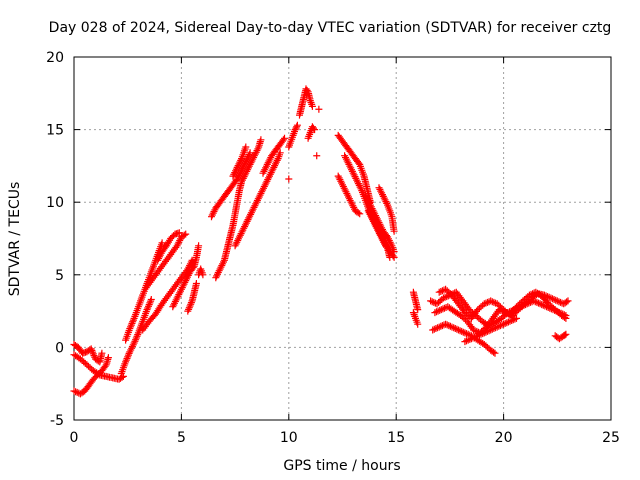 Image resolution: width=640 pixels, height=480 pixels. Describe the element at coordinates (341, 466) in the screenshot. I see `x-axis-label: GPS time / hours` at that location.